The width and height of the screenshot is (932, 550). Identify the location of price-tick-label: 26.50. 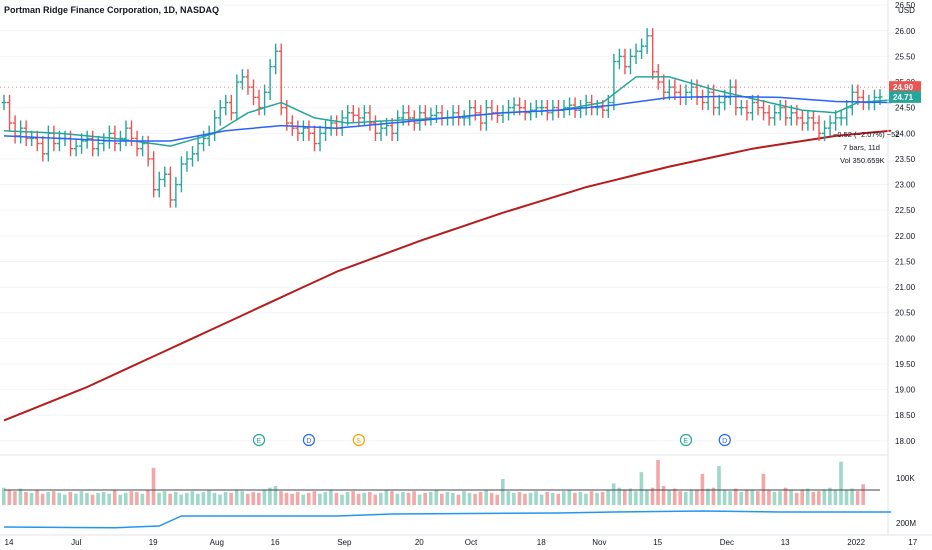
(905, 5).